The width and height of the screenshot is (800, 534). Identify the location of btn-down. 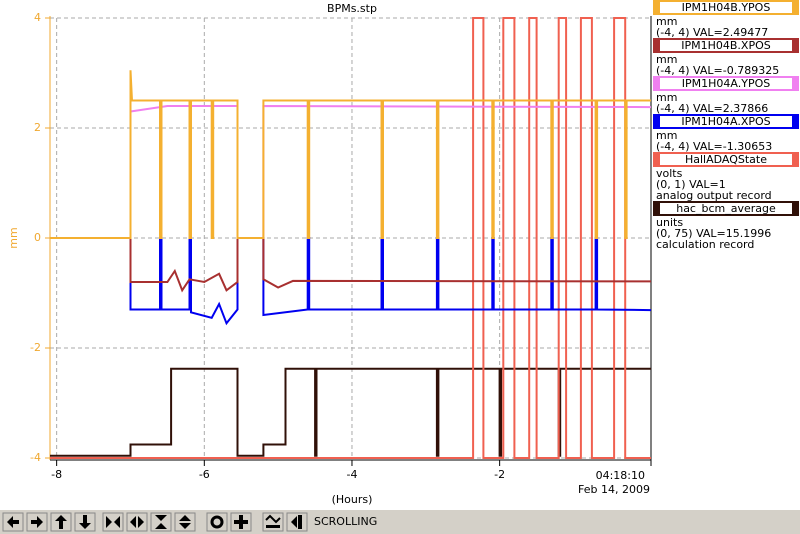
(85, 522).